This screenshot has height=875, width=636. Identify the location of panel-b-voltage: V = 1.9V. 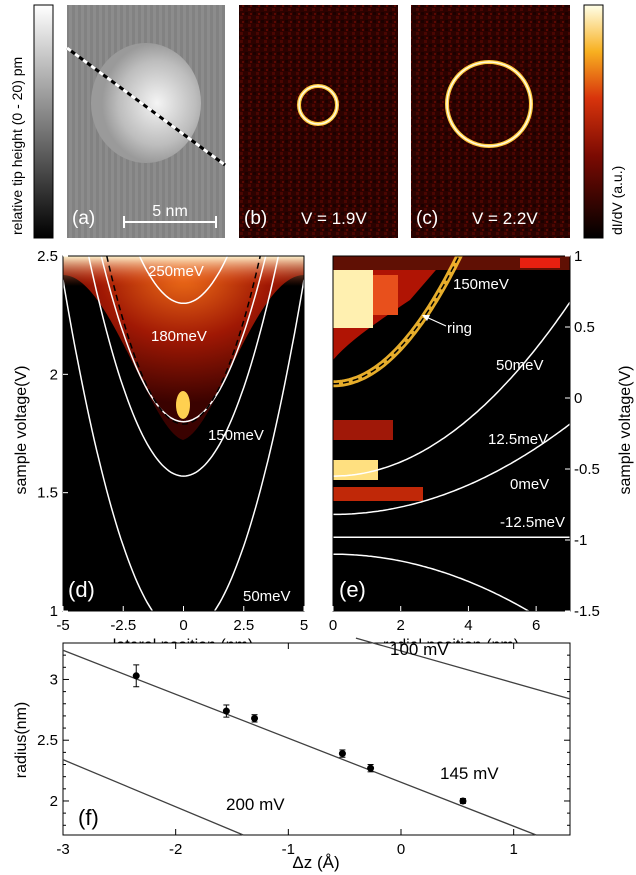
(334, 218).